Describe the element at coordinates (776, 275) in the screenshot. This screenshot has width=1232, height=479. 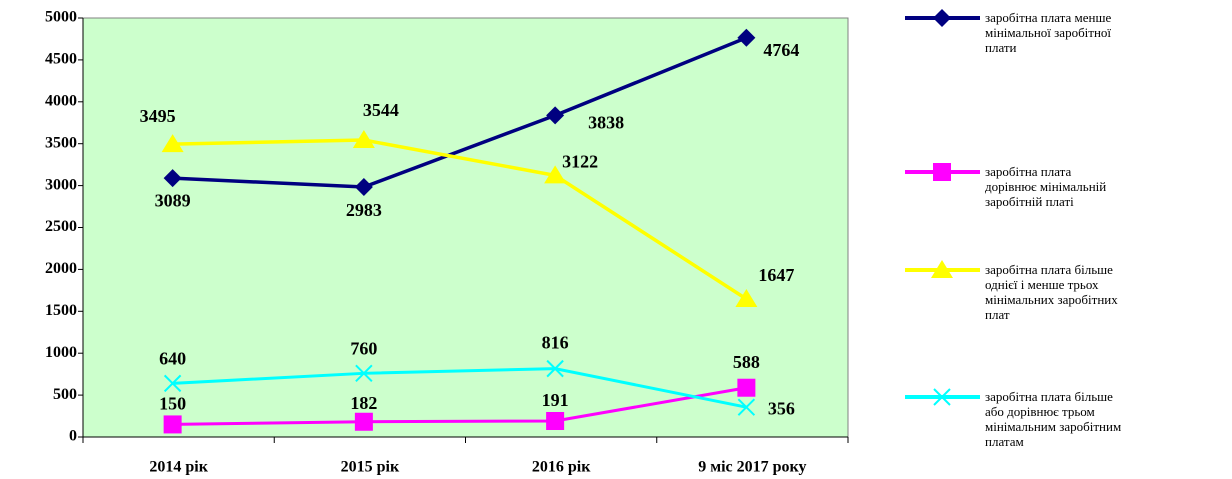
I see `data-label: 1647` at that location.